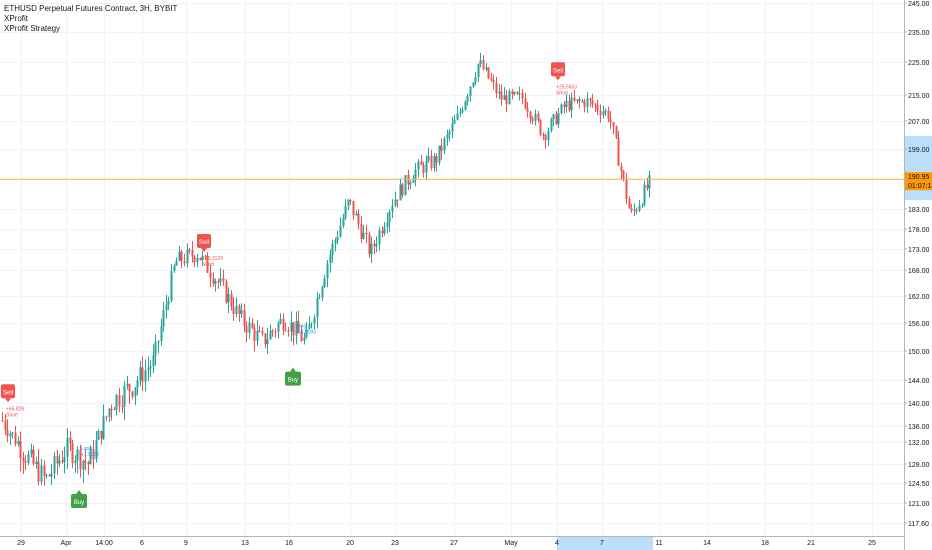 Image resolution: width=932 pixels, height=550 pixels. I want to click on indicator-xprofit: XProfit, so click(16, 18).